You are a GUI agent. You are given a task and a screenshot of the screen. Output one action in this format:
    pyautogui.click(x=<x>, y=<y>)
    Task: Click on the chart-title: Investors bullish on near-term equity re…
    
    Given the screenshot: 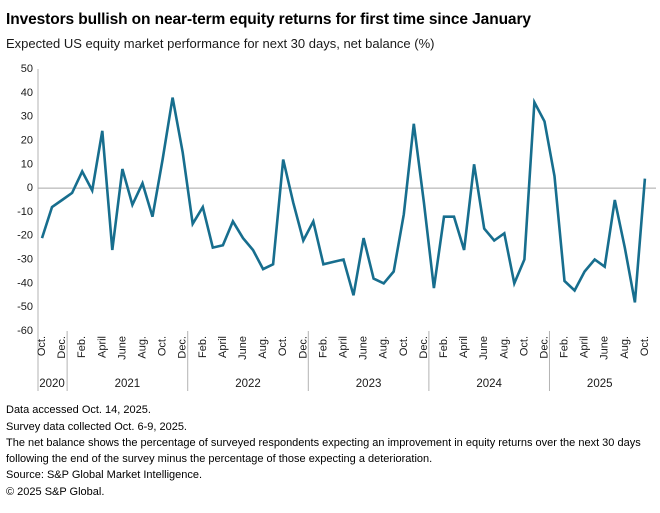 What is the action you would take?
    pyautogui.click(x=268, y=19)
    